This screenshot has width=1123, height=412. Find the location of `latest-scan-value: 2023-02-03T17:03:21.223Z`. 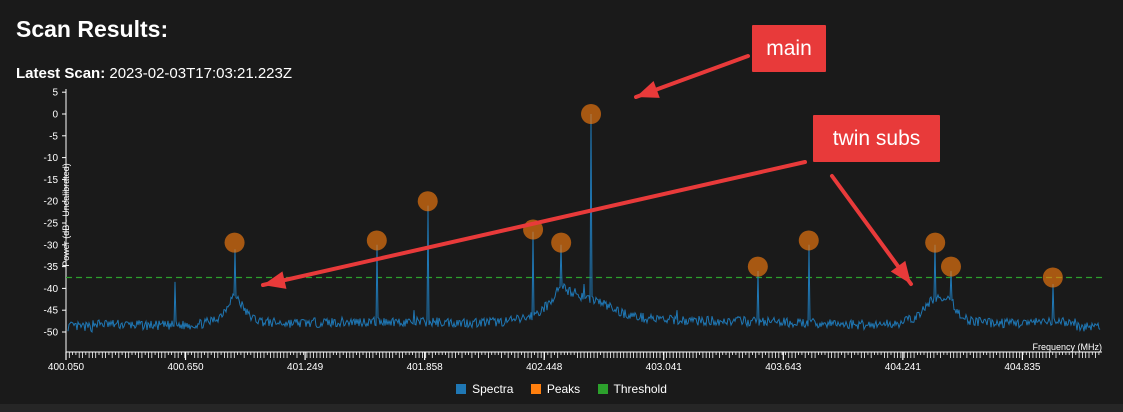

latest-scan-value: 2023-02-03T17:03:21.223Z is located at coordinates (201, 73).